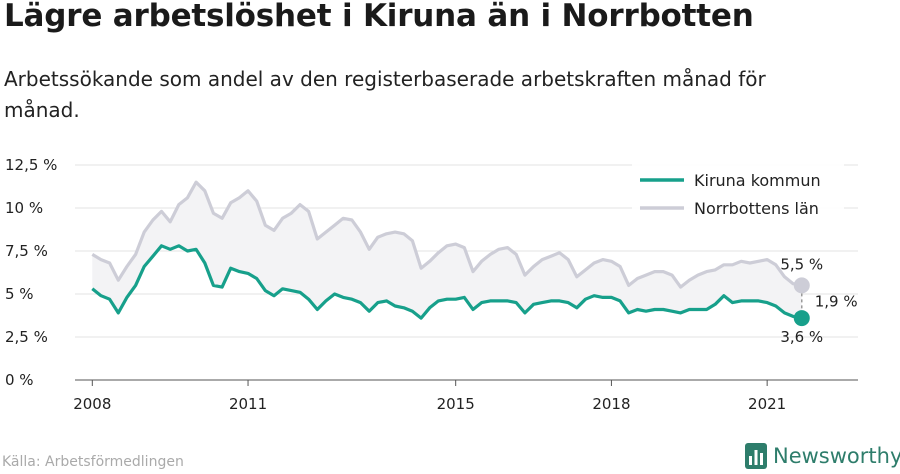 The image size is (900, 474). Describe the element at coordinates (767, 404) in the screenshot. I see `x-tick-label: 2021` at that location.